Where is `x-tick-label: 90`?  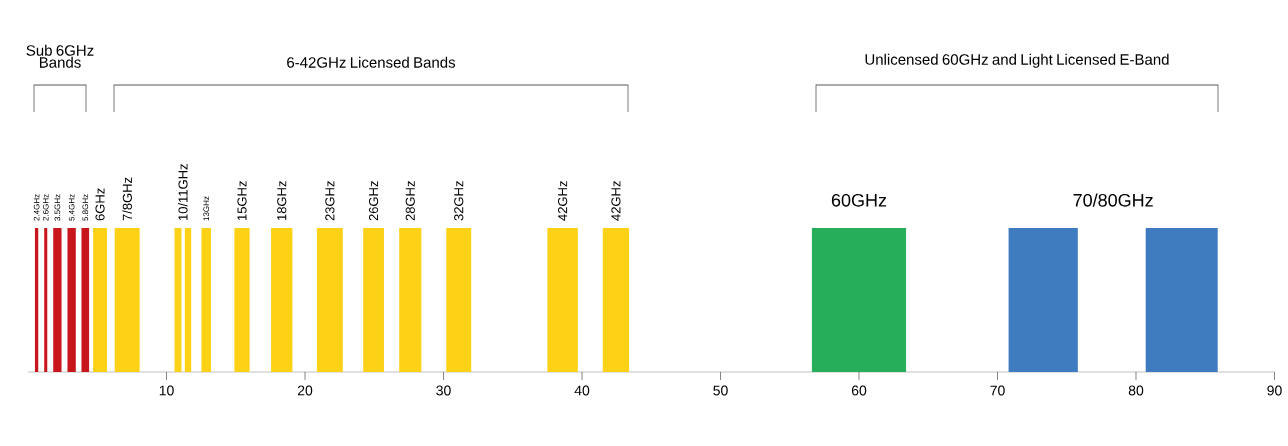
x-tick-label: 90 is located at coordinates (1274, 390).